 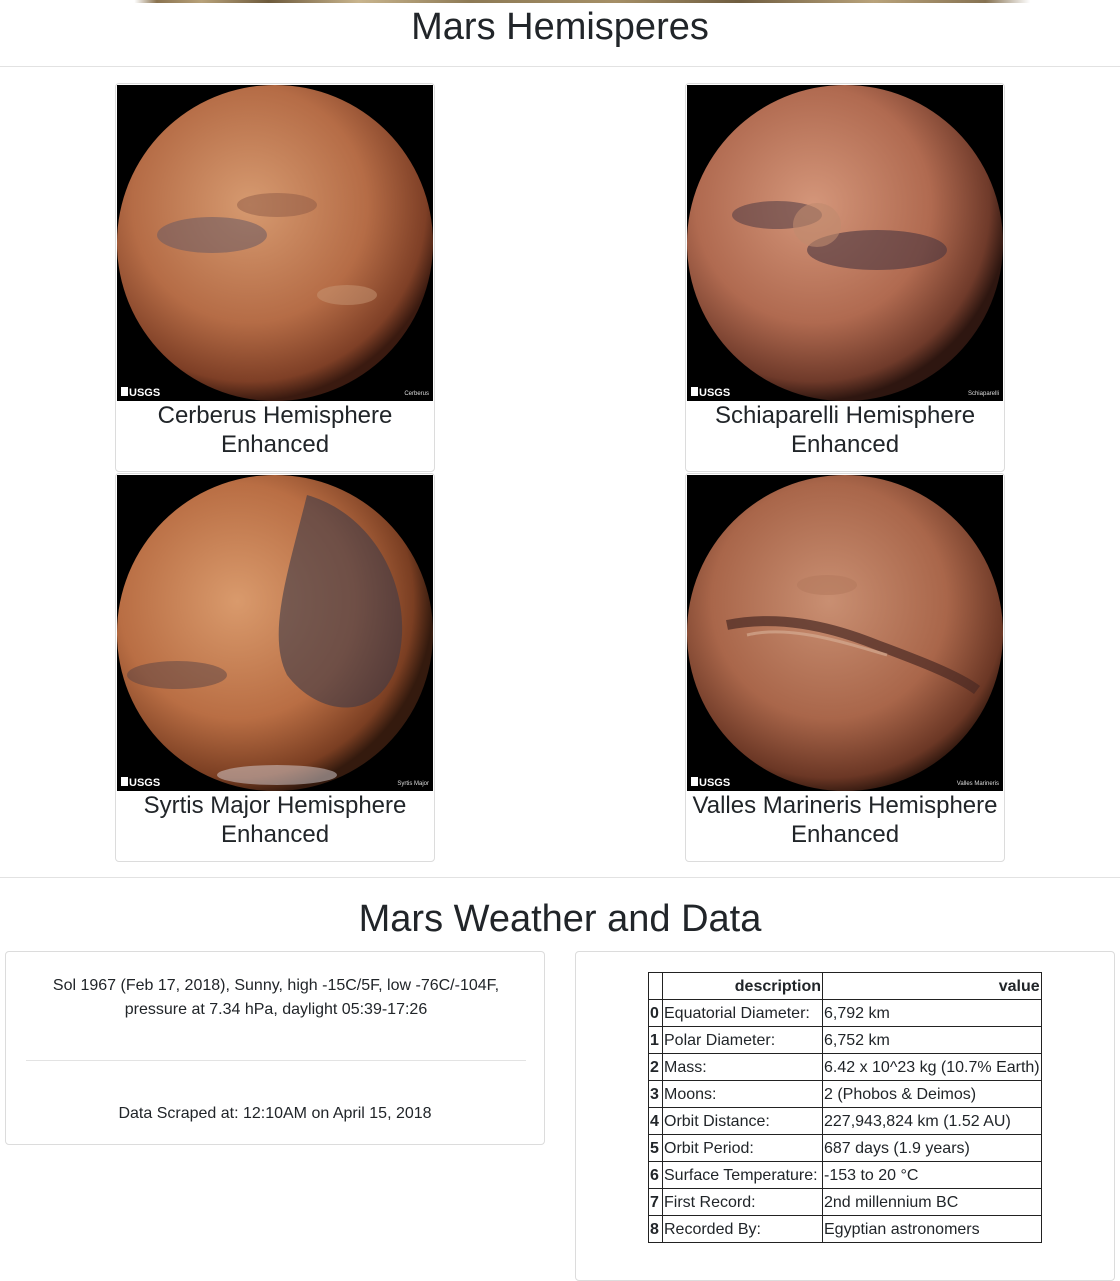 I want to click on table-row: 3 Moons: 2 (Phobos & Deimos), so click(x=845, y=1094).